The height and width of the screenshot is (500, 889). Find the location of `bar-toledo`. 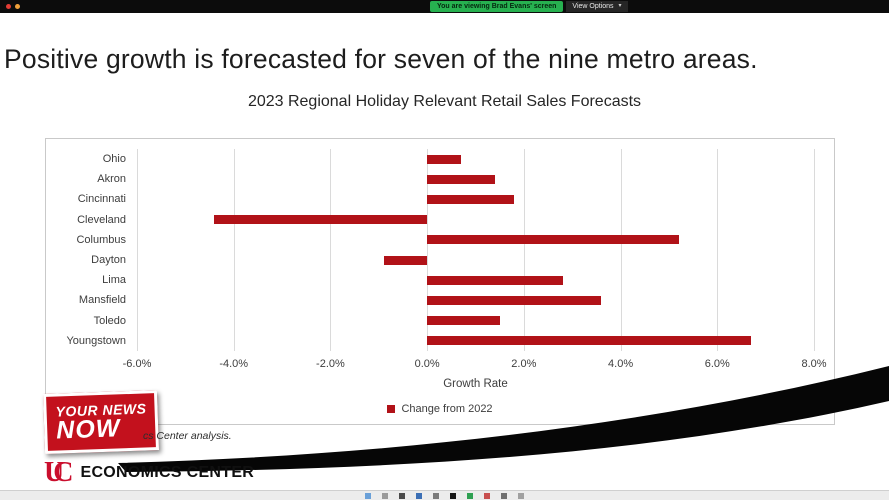

bar-toledo is located at coordinates (463, 321).